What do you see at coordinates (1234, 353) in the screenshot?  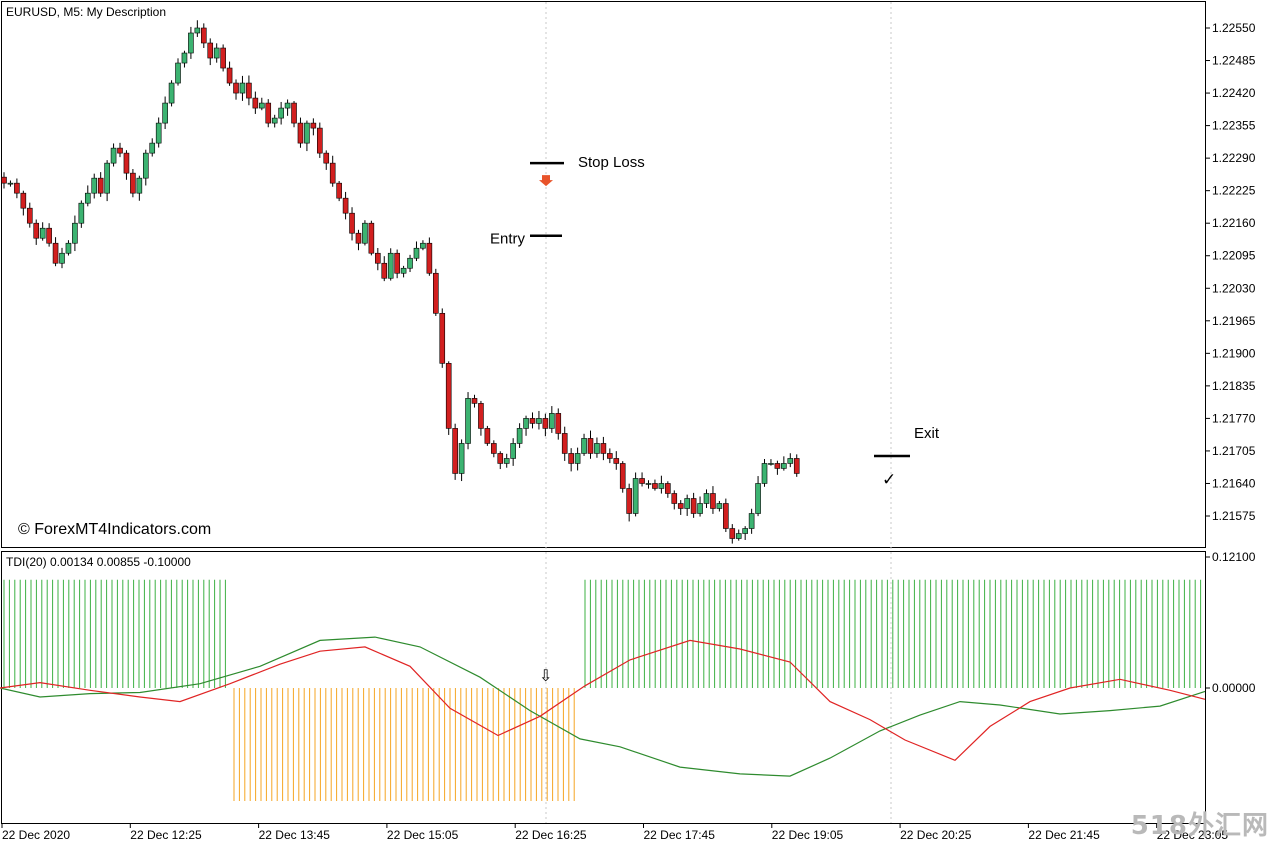 I see `price-tick-label: 1.21900` at bounding box center [1234, 353].